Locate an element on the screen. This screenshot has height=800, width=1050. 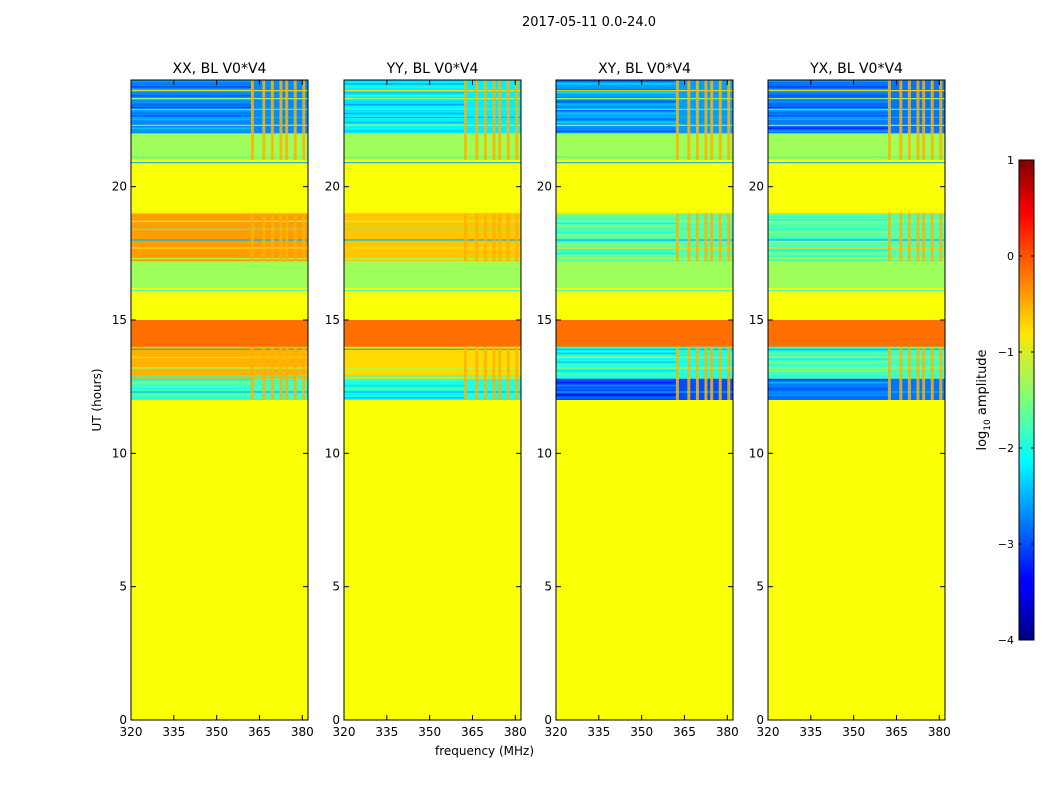
ytick-label: 15 is located at coordinates (119, 320).